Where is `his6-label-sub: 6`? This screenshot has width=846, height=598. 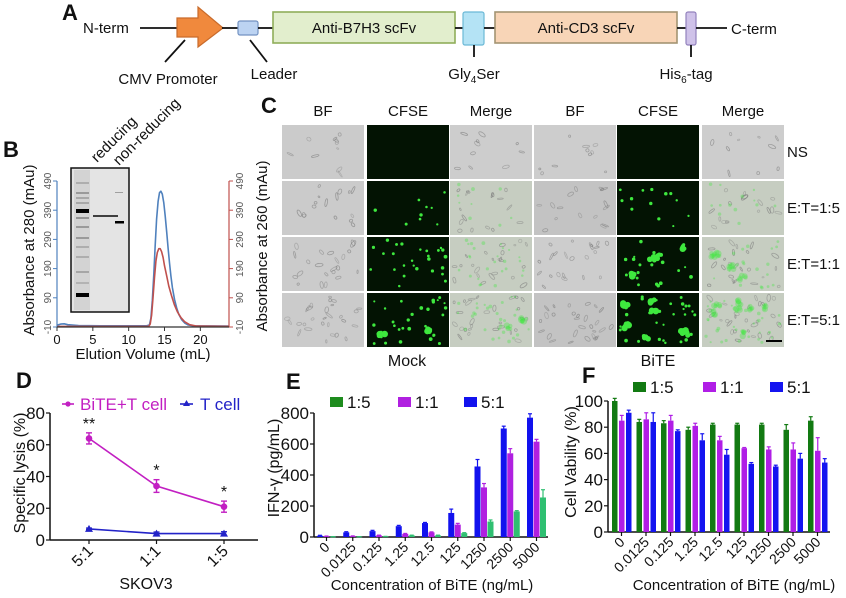 his6-label-sub: 6 is located at coordinates (684, 80).